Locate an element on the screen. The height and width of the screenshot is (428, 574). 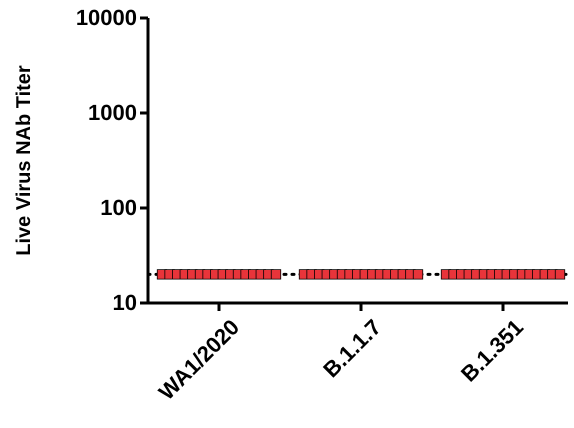
y-tick-label: 1000 is located at coordinates (112, 113).